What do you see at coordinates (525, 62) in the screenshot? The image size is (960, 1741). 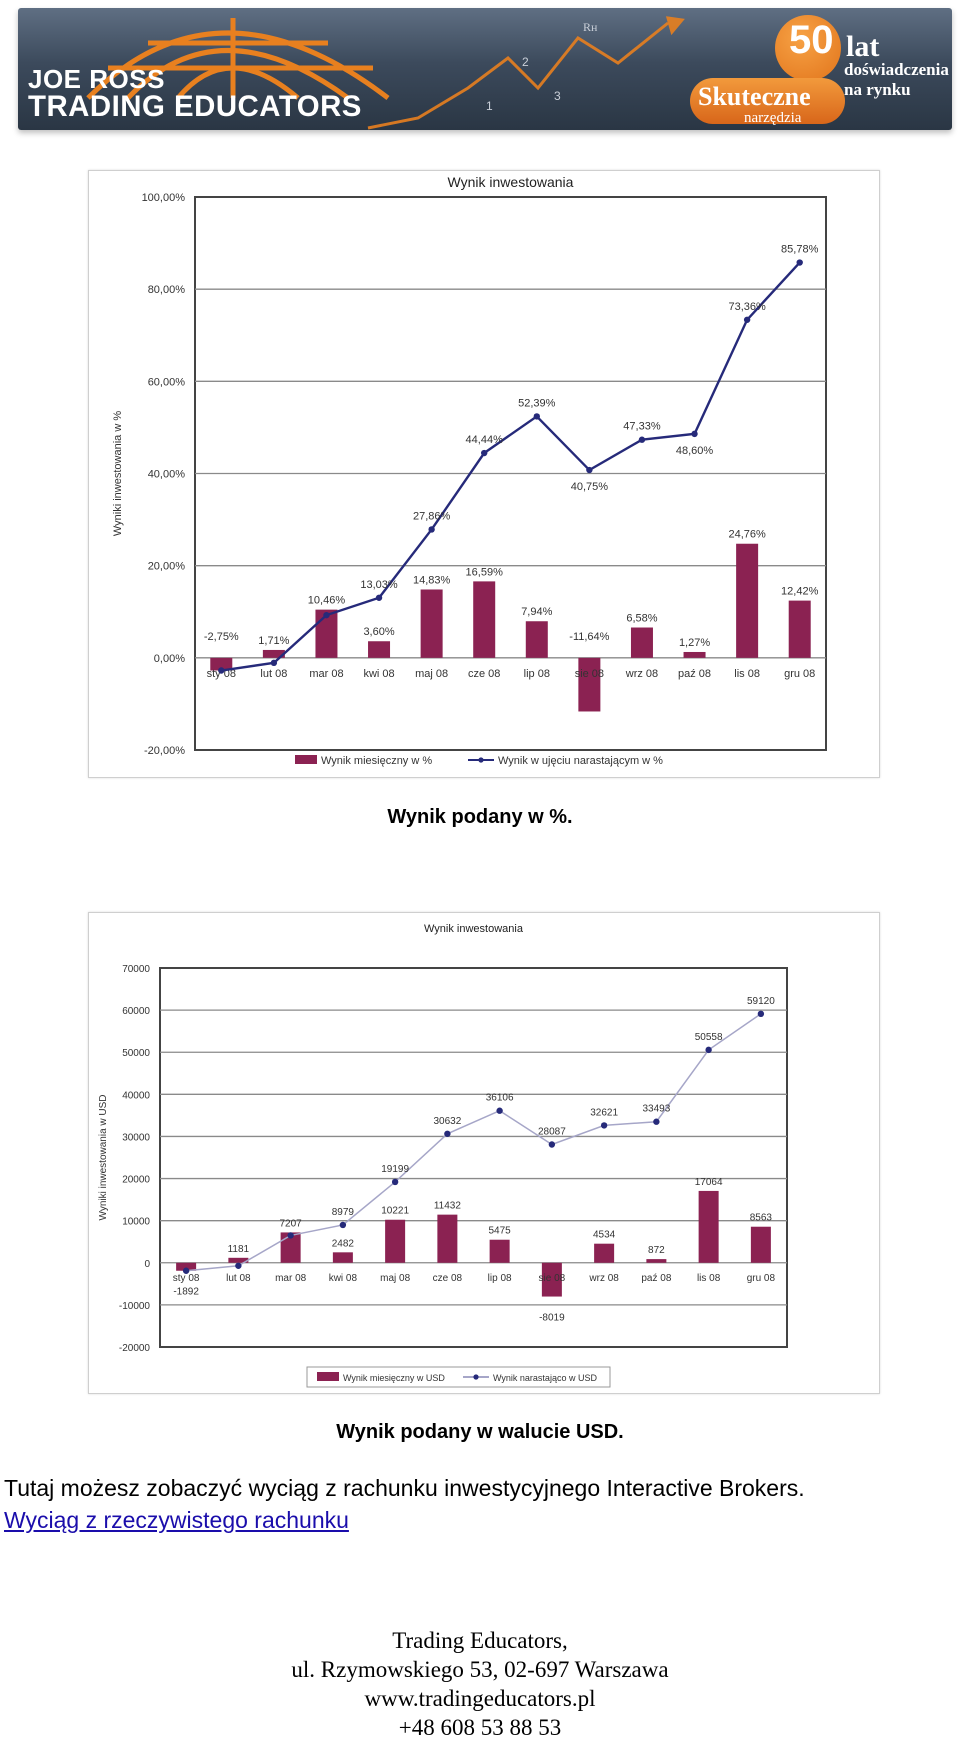 I see `banner-mark-2: 2` at bounding box center [525, 62].